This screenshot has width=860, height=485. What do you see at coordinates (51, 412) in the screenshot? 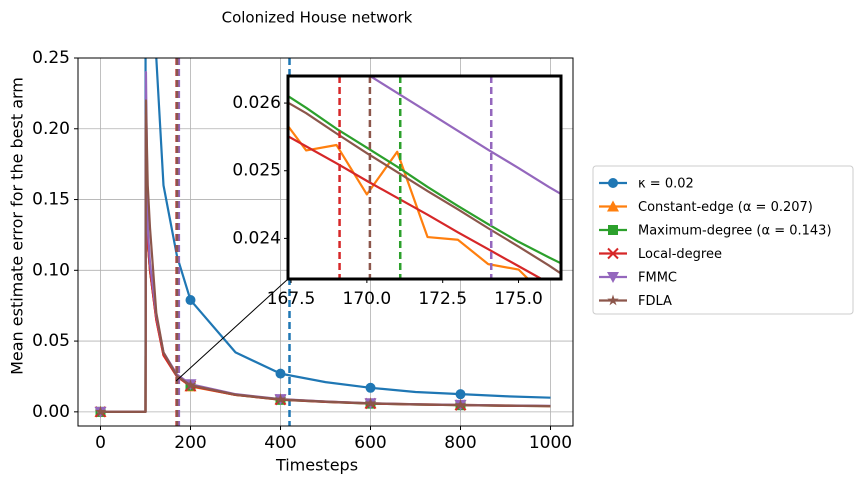
I see `y-tick-label: 0.00` at bounding box center [51, 412].